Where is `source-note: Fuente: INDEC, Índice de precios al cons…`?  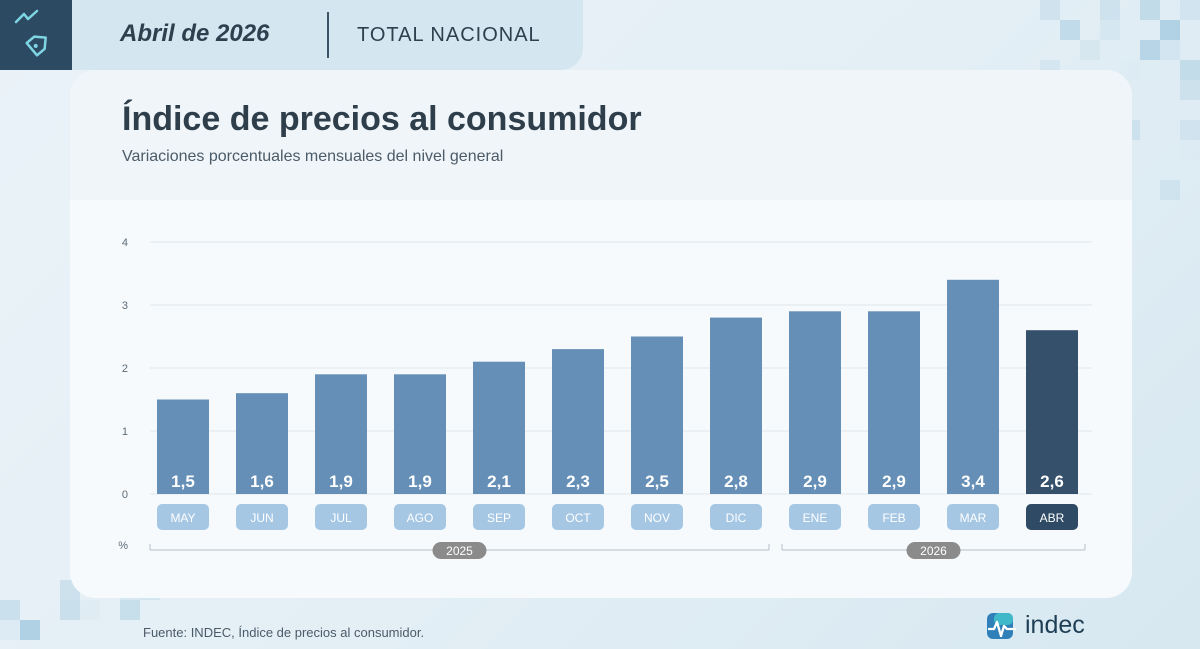 source-note: Fuente: INDEC, Índice de precios al cons… is located at coordinates (284, 632).